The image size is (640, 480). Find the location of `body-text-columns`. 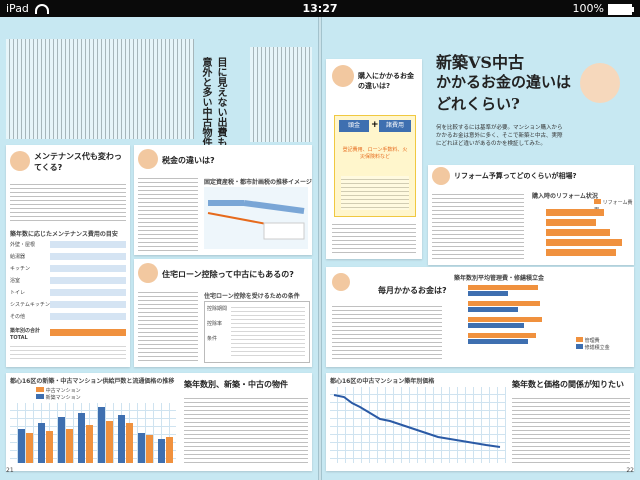

body-text-columns is located at coordinates (100, 89).